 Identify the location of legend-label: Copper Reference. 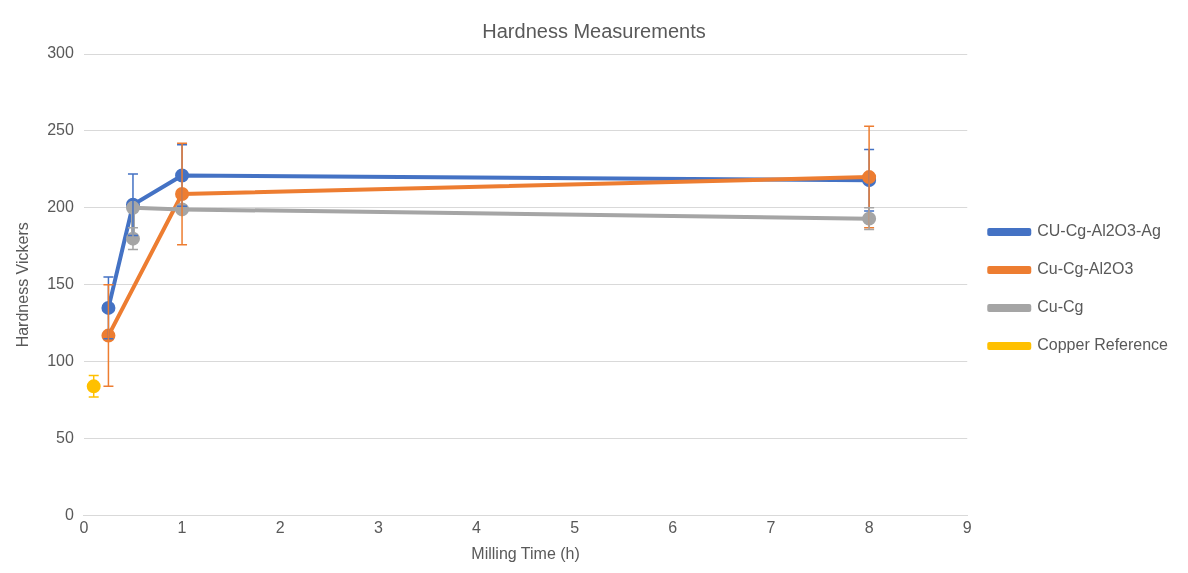
(1103, 345).